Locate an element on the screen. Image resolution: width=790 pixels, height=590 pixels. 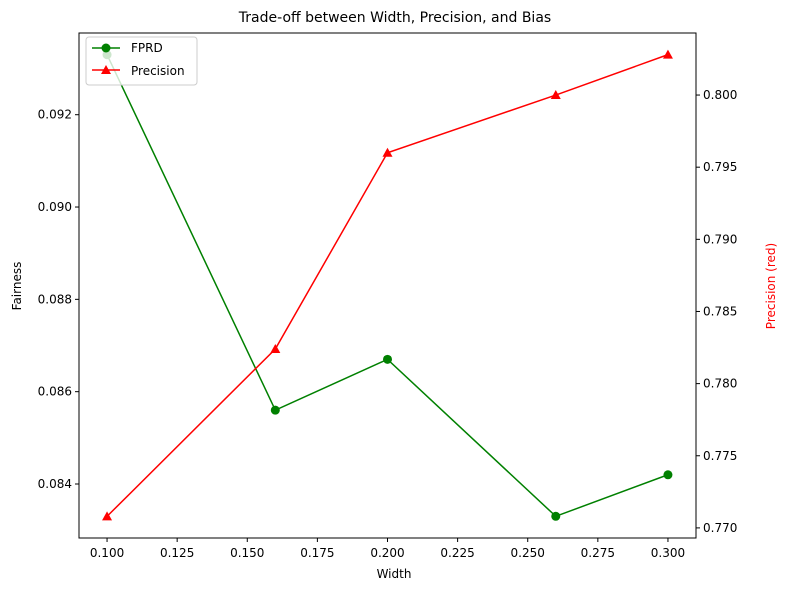
y-left-tick-label: 0.092 is located at coordinates (55, 115).